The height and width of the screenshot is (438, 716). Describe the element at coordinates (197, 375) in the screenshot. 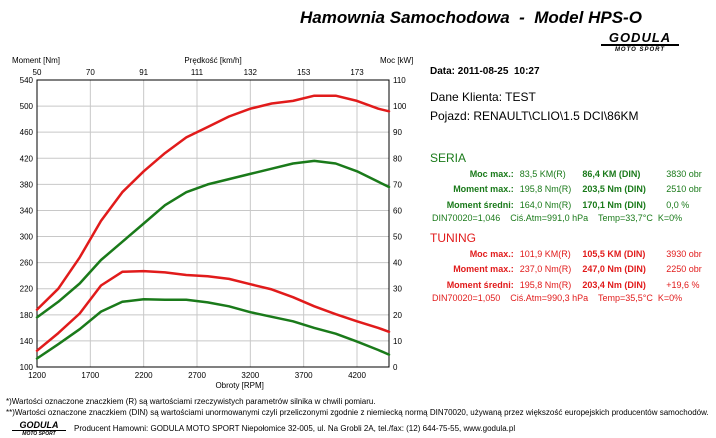

I see `x-tick-label: 2700` at that location.